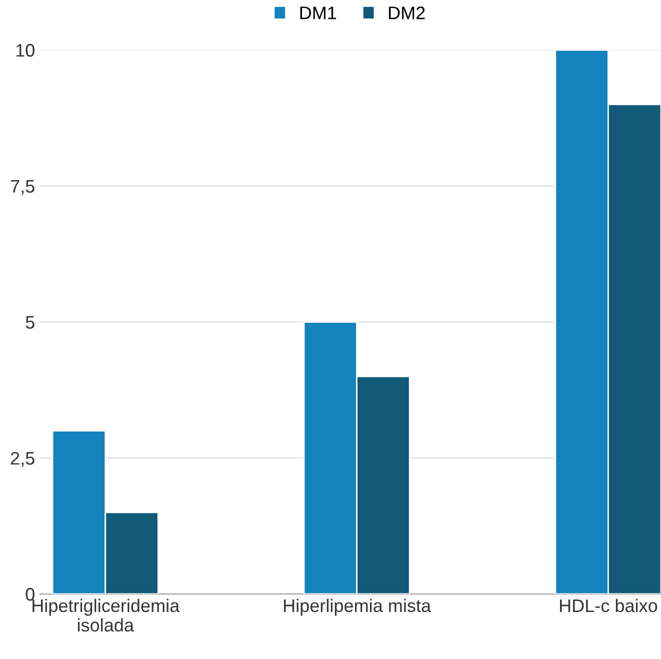 The image size is (661, 659). I want to click on y-tick-label: 5, so click(30, 322).